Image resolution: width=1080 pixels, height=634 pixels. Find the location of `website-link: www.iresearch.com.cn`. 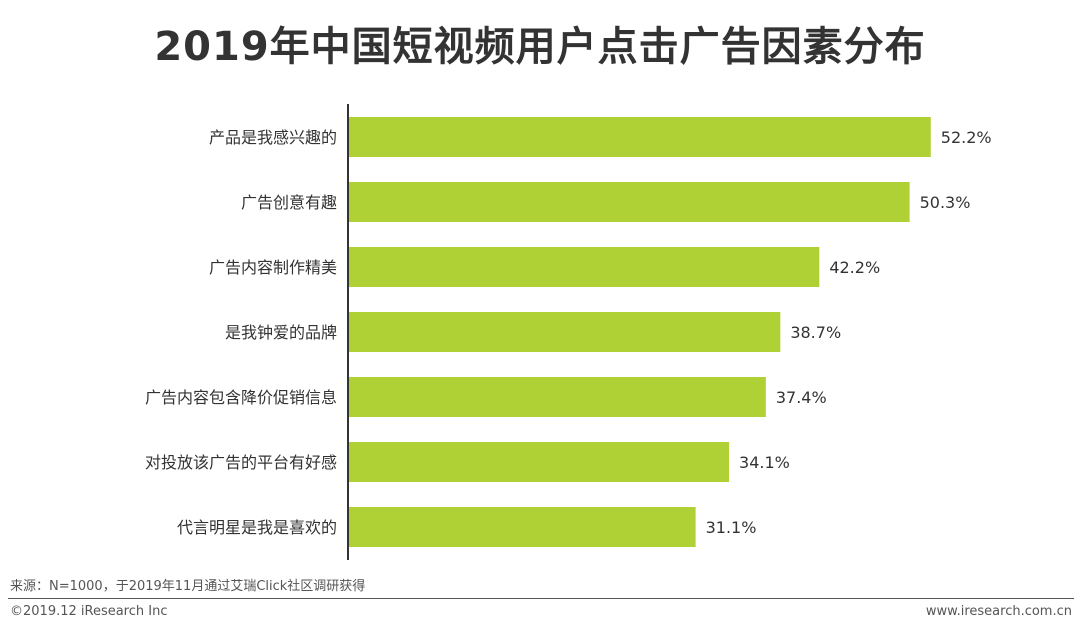

website-link: www.iresearch.com.cn is located at coordinates (998, 611).